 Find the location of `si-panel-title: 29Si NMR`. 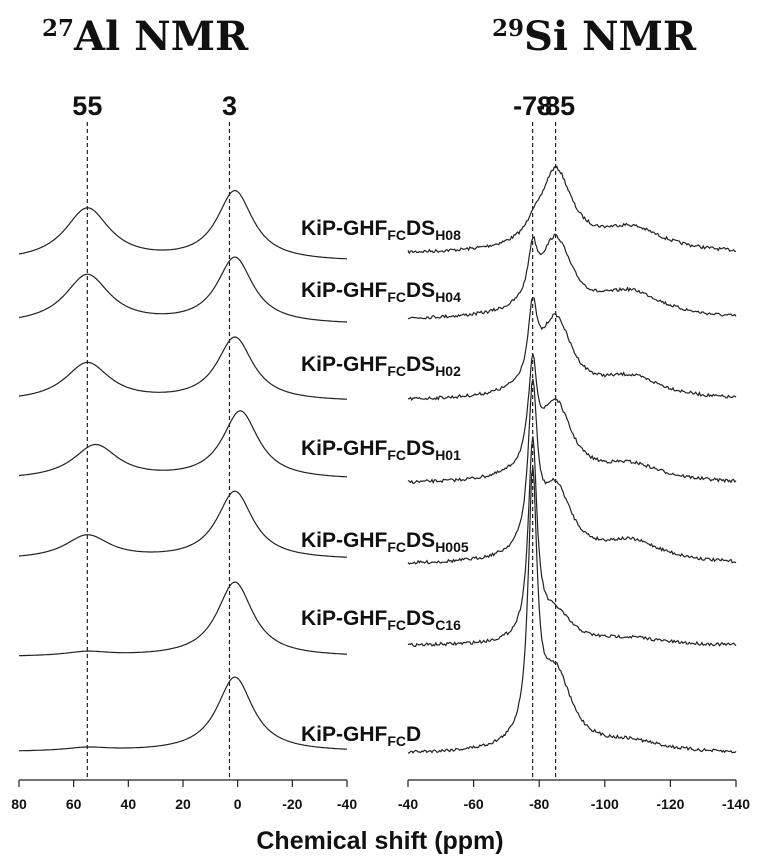

si-panel-title: 29Si NMR is located at coordinates (594, 36).